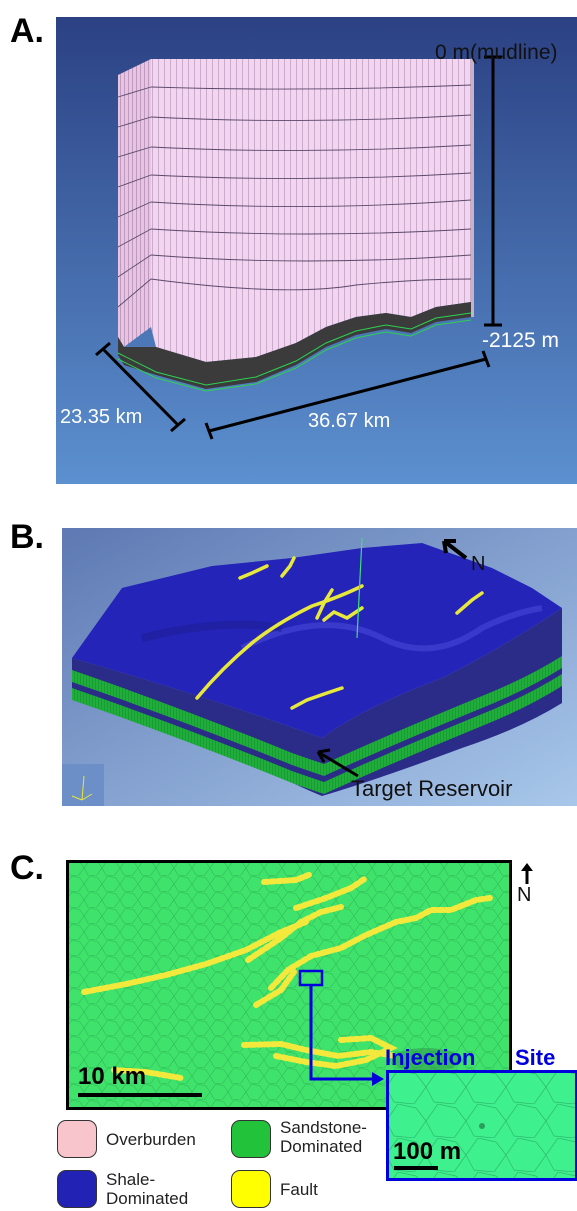 The image size is (577, 1211). Describe the element at coordinates (27, 31) in the screenshot. I see `panel-a-letter: A.` at that location.